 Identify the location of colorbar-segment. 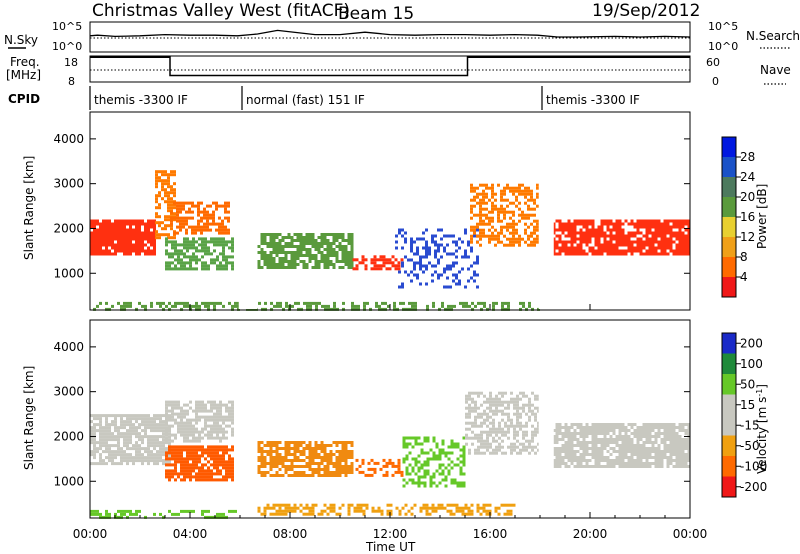
(729, 187).